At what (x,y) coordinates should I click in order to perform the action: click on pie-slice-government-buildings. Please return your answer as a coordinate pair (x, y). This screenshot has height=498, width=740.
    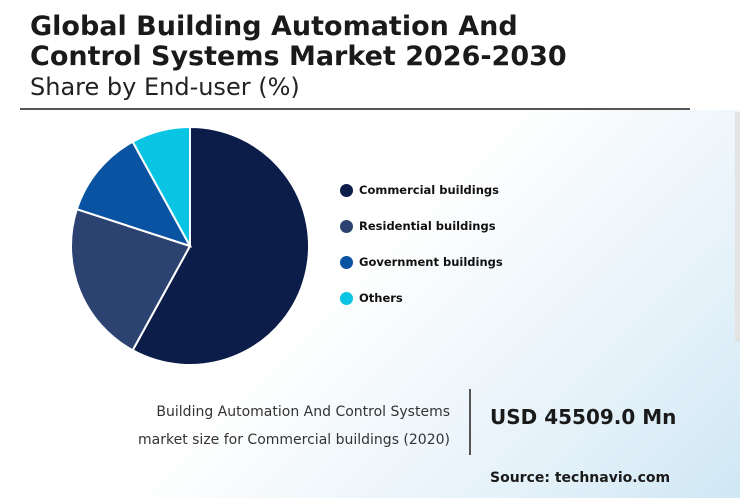
    Looking at the image, I should click on (134, 194).